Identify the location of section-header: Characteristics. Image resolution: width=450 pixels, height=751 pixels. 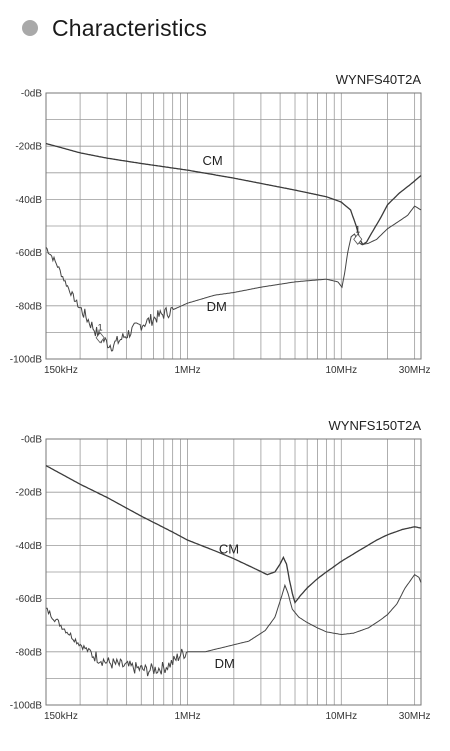
(114, 28).